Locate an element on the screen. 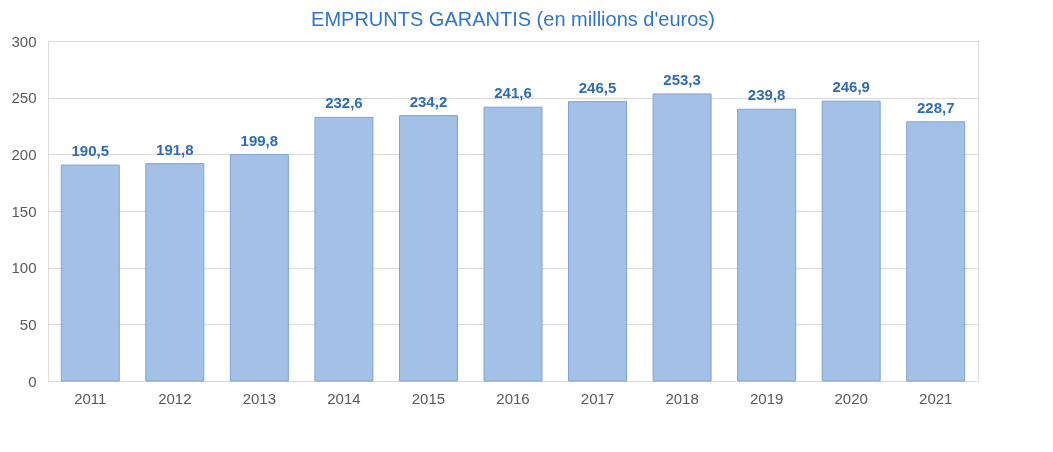  data-label: 241,6 is located at coordinates (513, 93).